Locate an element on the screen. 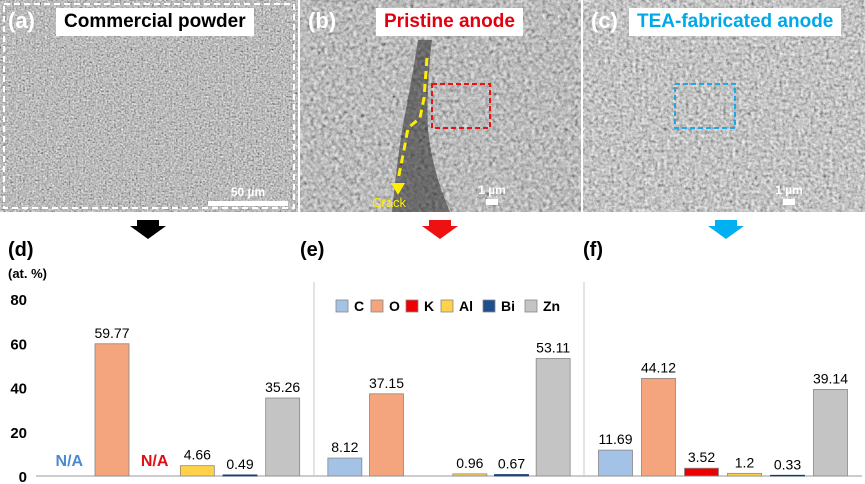 The height and width of the screenshot is (484, 865). y-tick-label: 80 is located at coordinates (18, 300).